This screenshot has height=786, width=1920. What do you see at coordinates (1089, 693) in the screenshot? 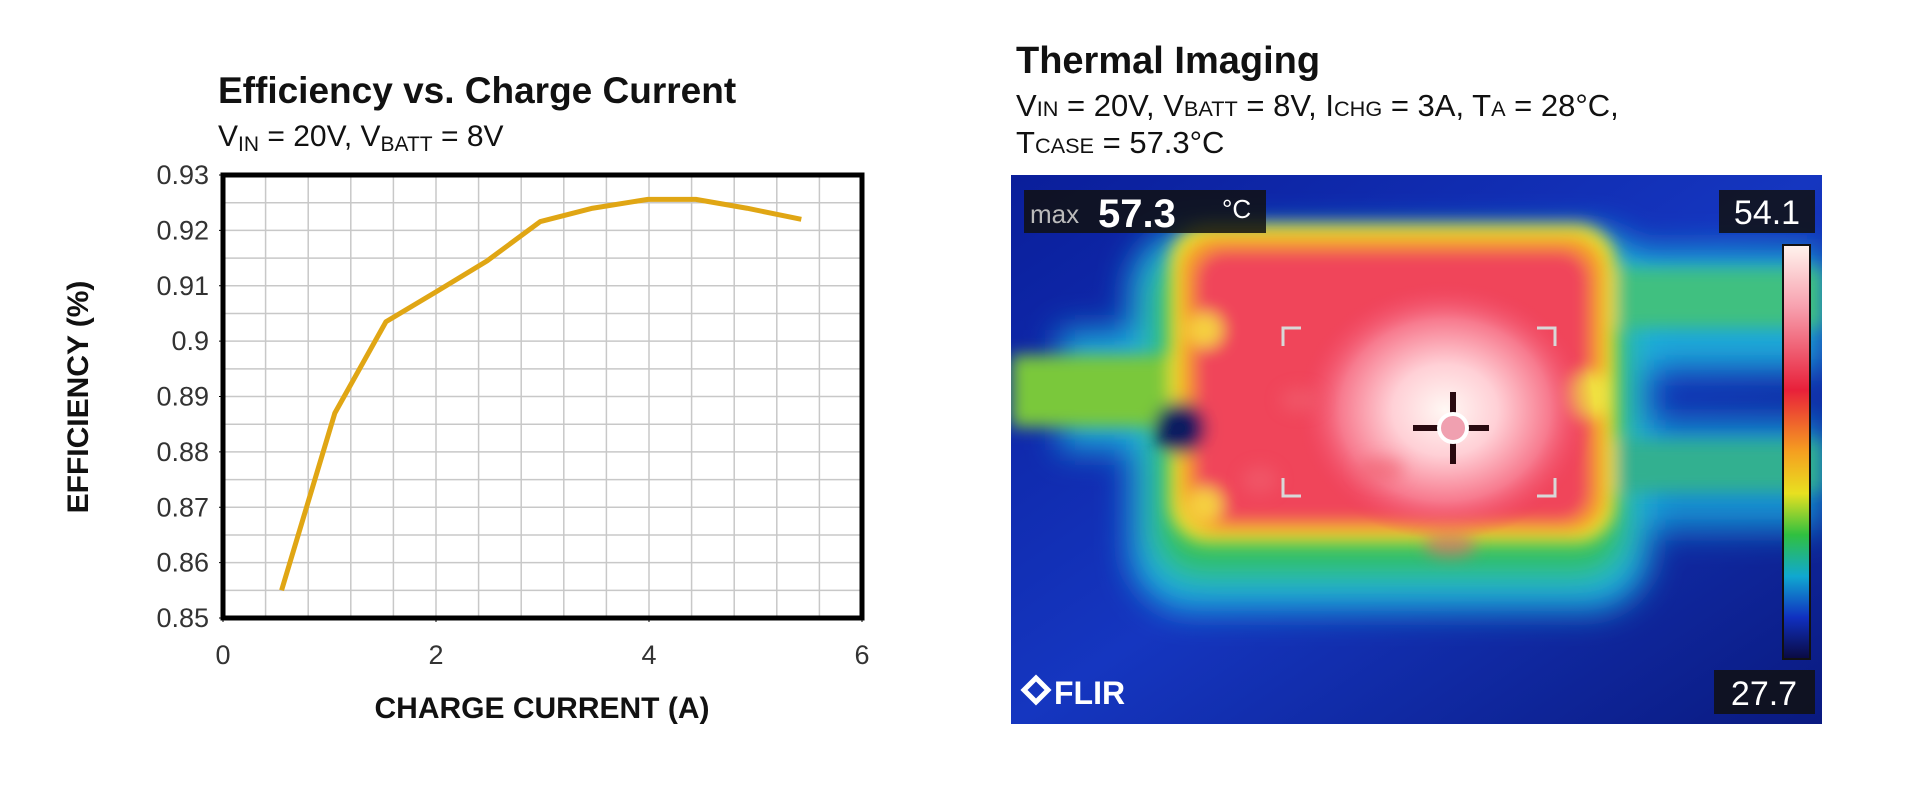
I see `brand: FLIR` at bounding box center [1089, 693].